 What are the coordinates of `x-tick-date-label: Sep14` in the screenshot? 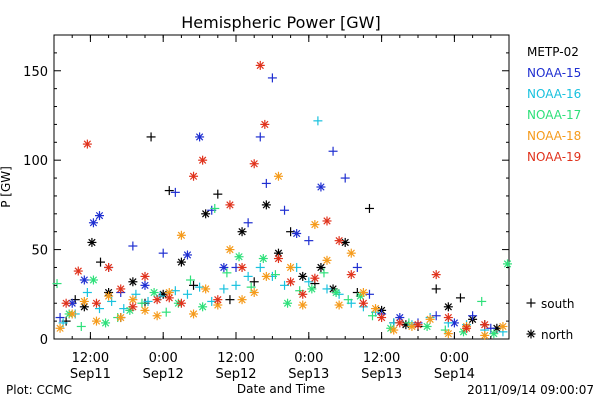 It's located at (454, 374).